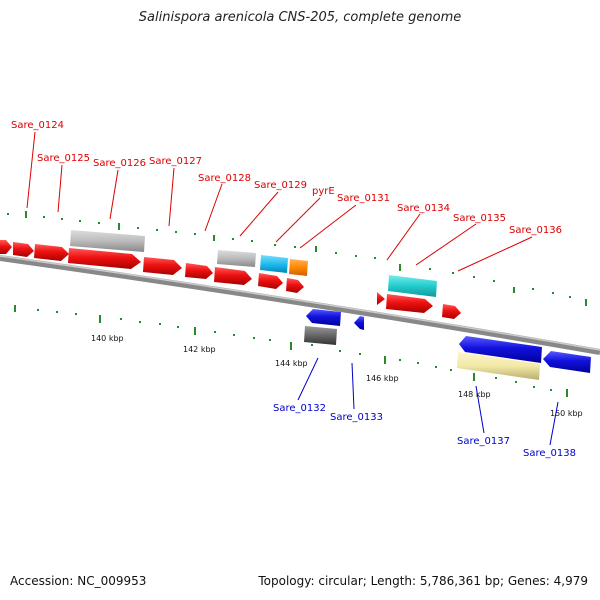 The width and height of the screenshot is (600, 600). Describe the element at coordinates (428, 401) in the screenshot. I see `bottom-label-leaders` at that location.